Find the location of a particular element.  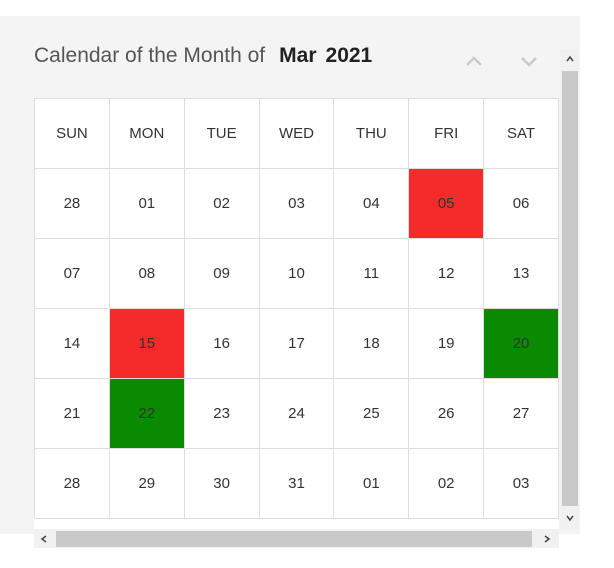

day-cell: 04 is located at coordinates (371, 203).